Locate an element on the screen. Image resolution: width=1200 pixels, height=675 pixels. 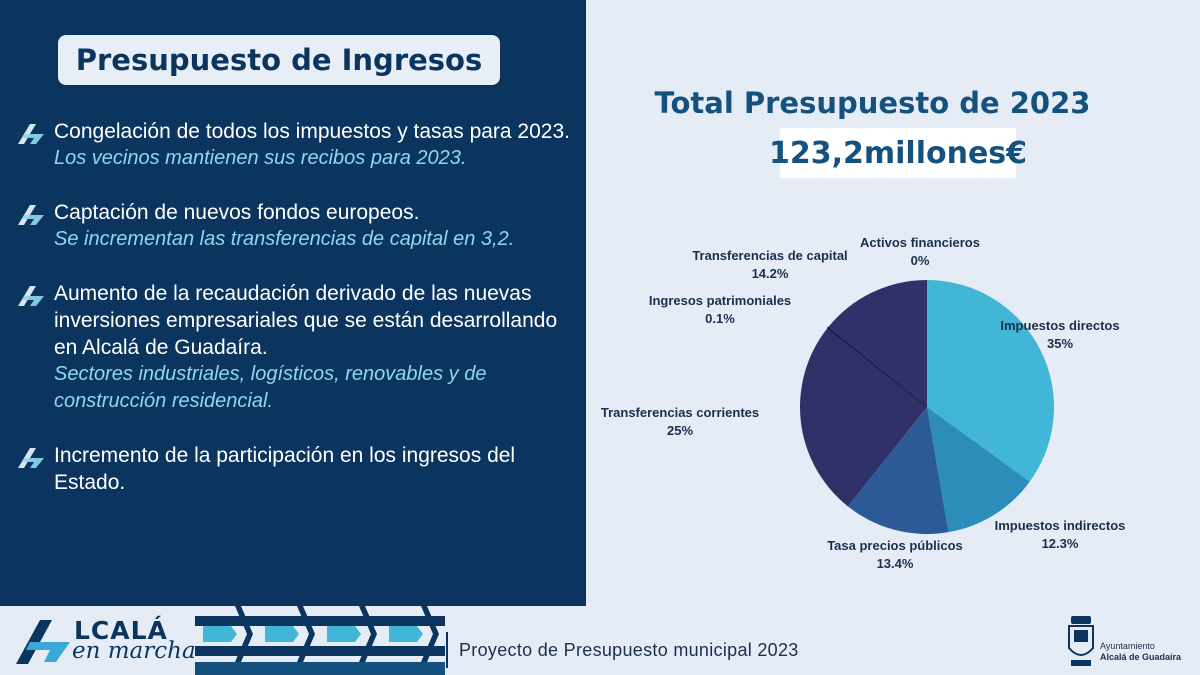
slice-percent-label: 13.4% is located at coordinates (895, 563).